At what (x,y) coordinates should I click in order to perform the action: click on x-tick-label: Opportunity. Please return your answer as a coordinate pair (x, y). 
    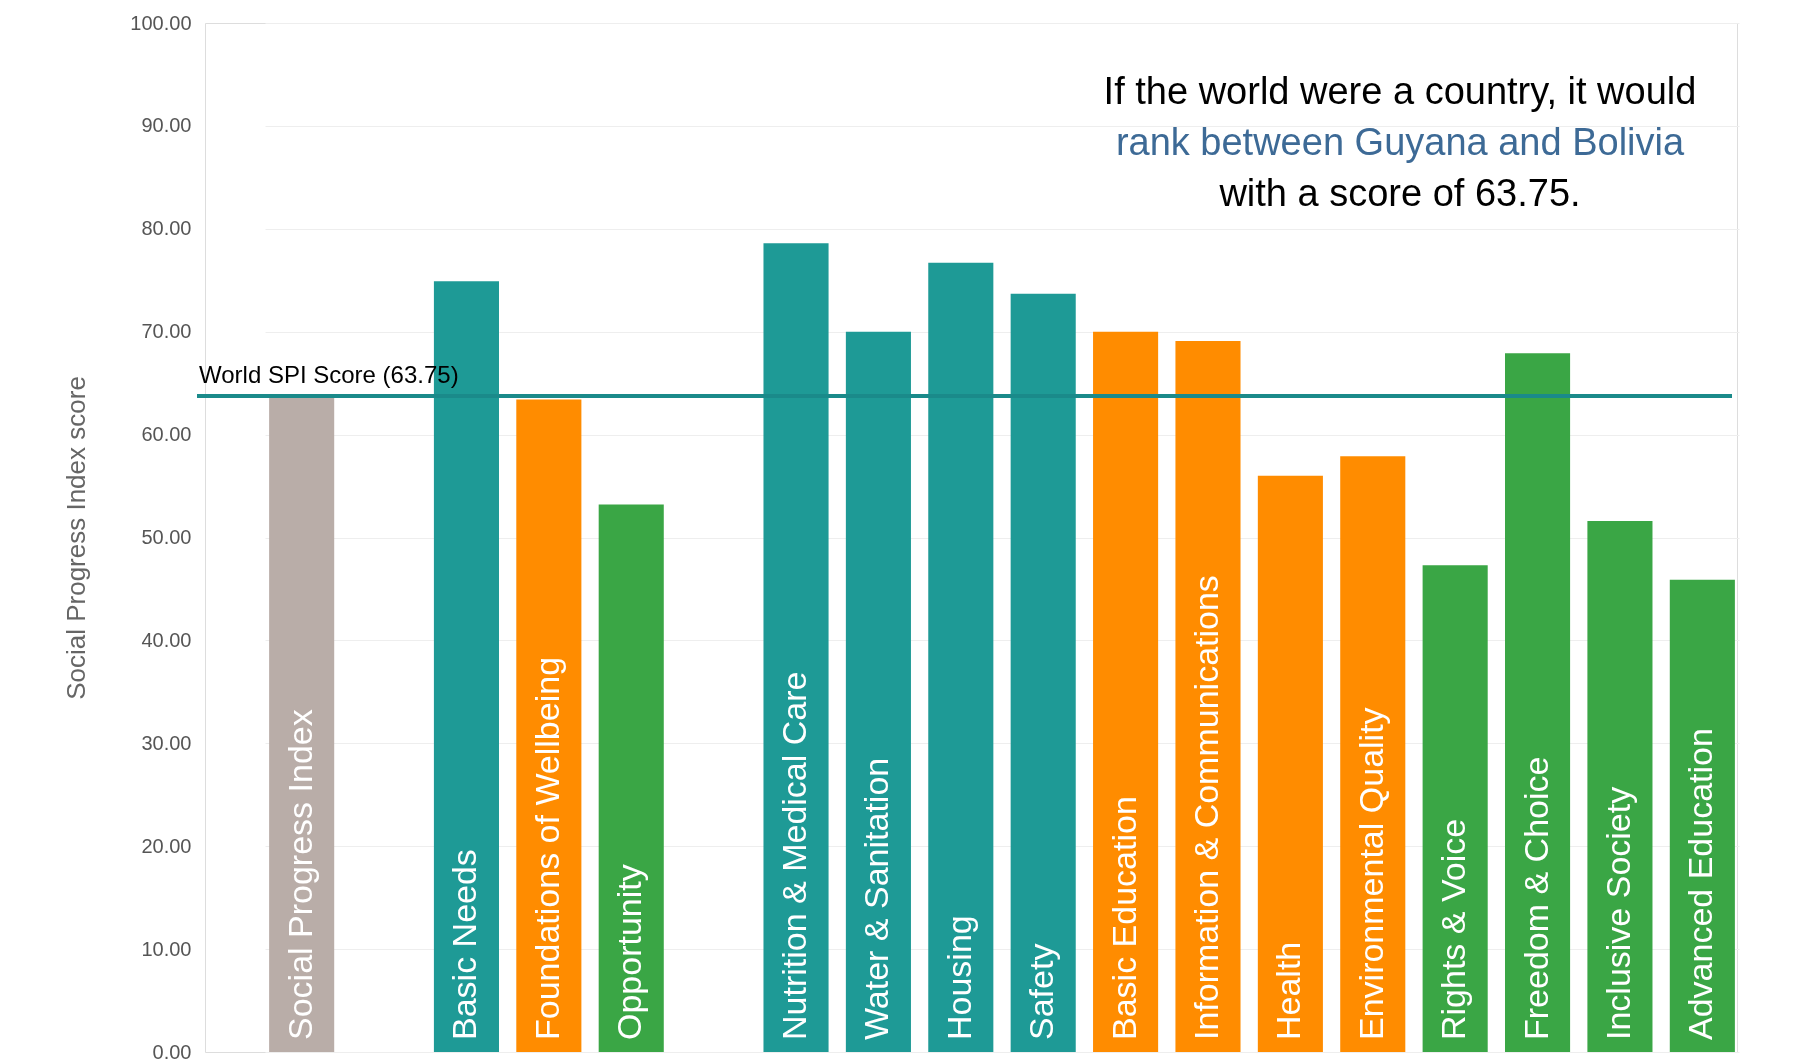
    Looking at the image, I should click on (629, 952).